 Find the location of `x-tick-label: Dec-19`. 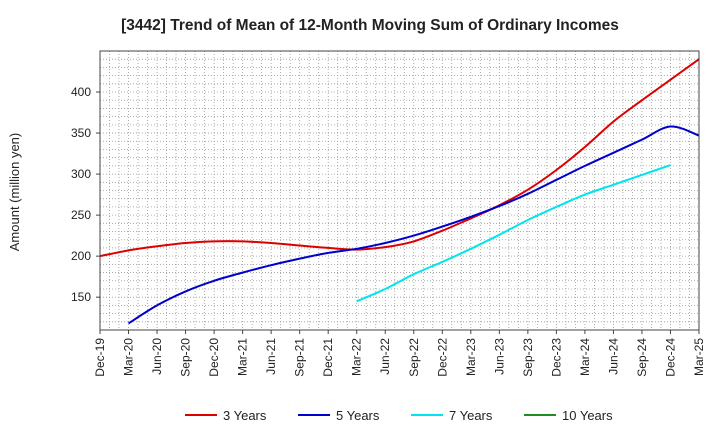

x-tick-label: Dec-19 is located at coordinates (100, 357).